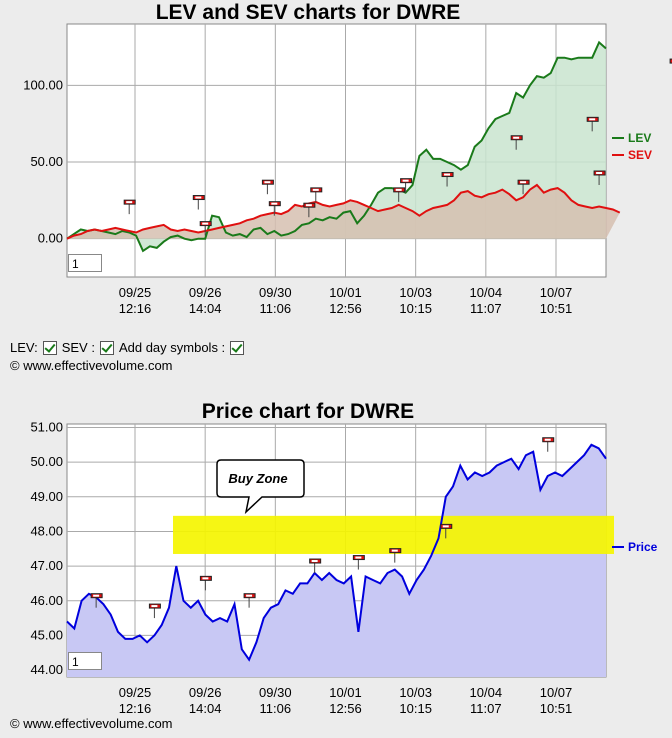  What do you see at coordinates (172, 347) in the screenshot?
I see `day-symbols-option-label: Add day symbols :` at bounding box center [172, 347].